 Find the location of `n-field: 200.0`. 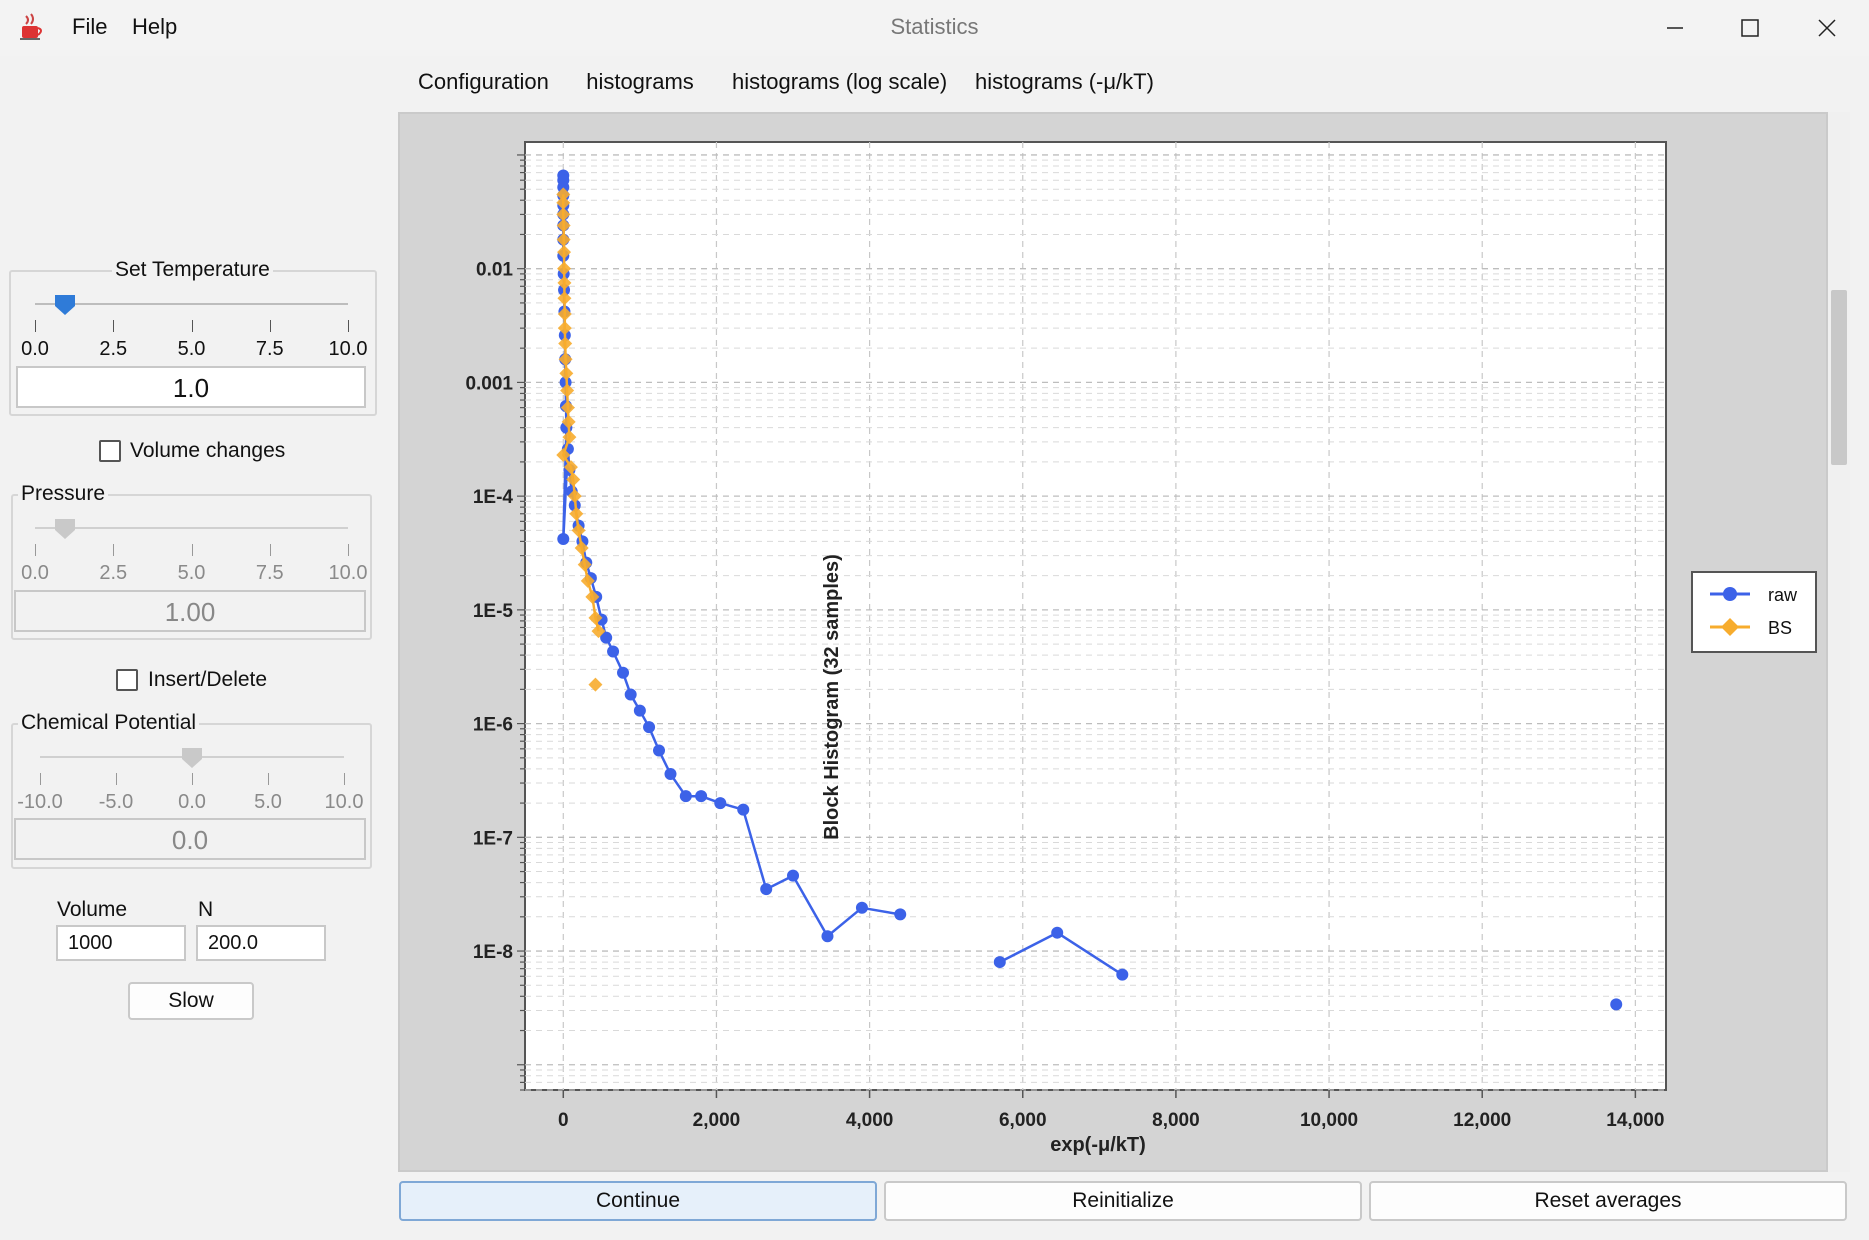

n-field: 200.0 is located at coordinates (261, 943).